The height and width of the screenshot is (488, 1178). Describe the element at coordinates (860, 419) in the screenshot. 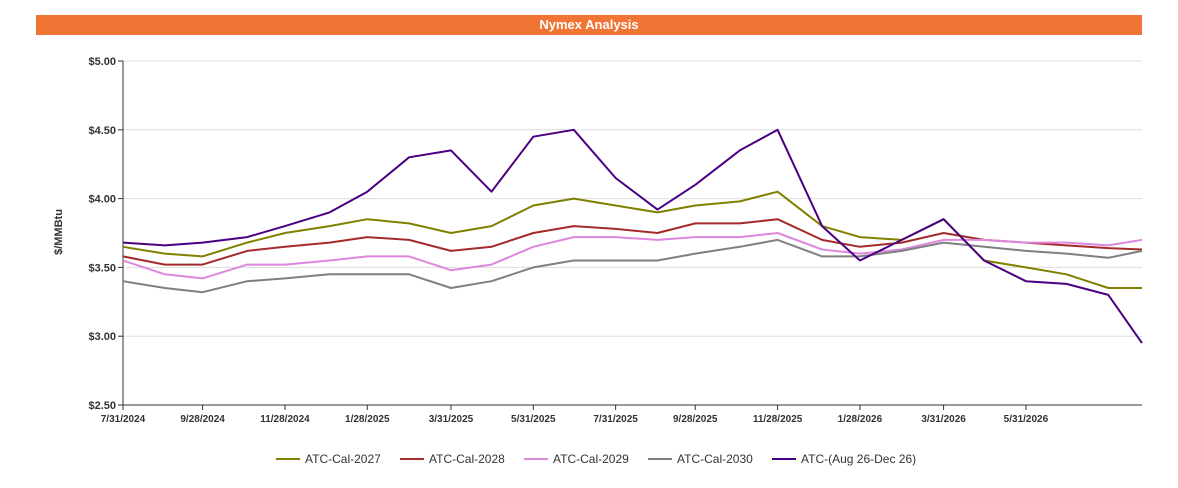

I see `x-tick-label: 1/28/2026` at that location.